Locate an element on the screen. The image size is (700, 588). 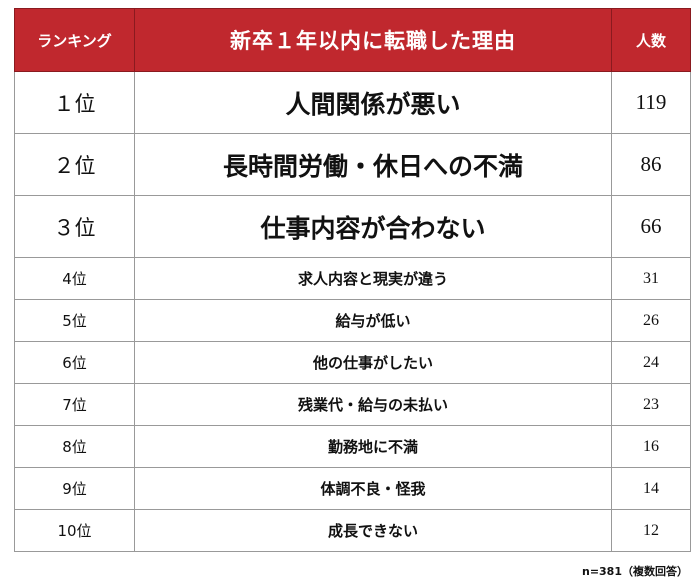
table-row: 10位 成長できない 12 is located at coordinates (352, 530).